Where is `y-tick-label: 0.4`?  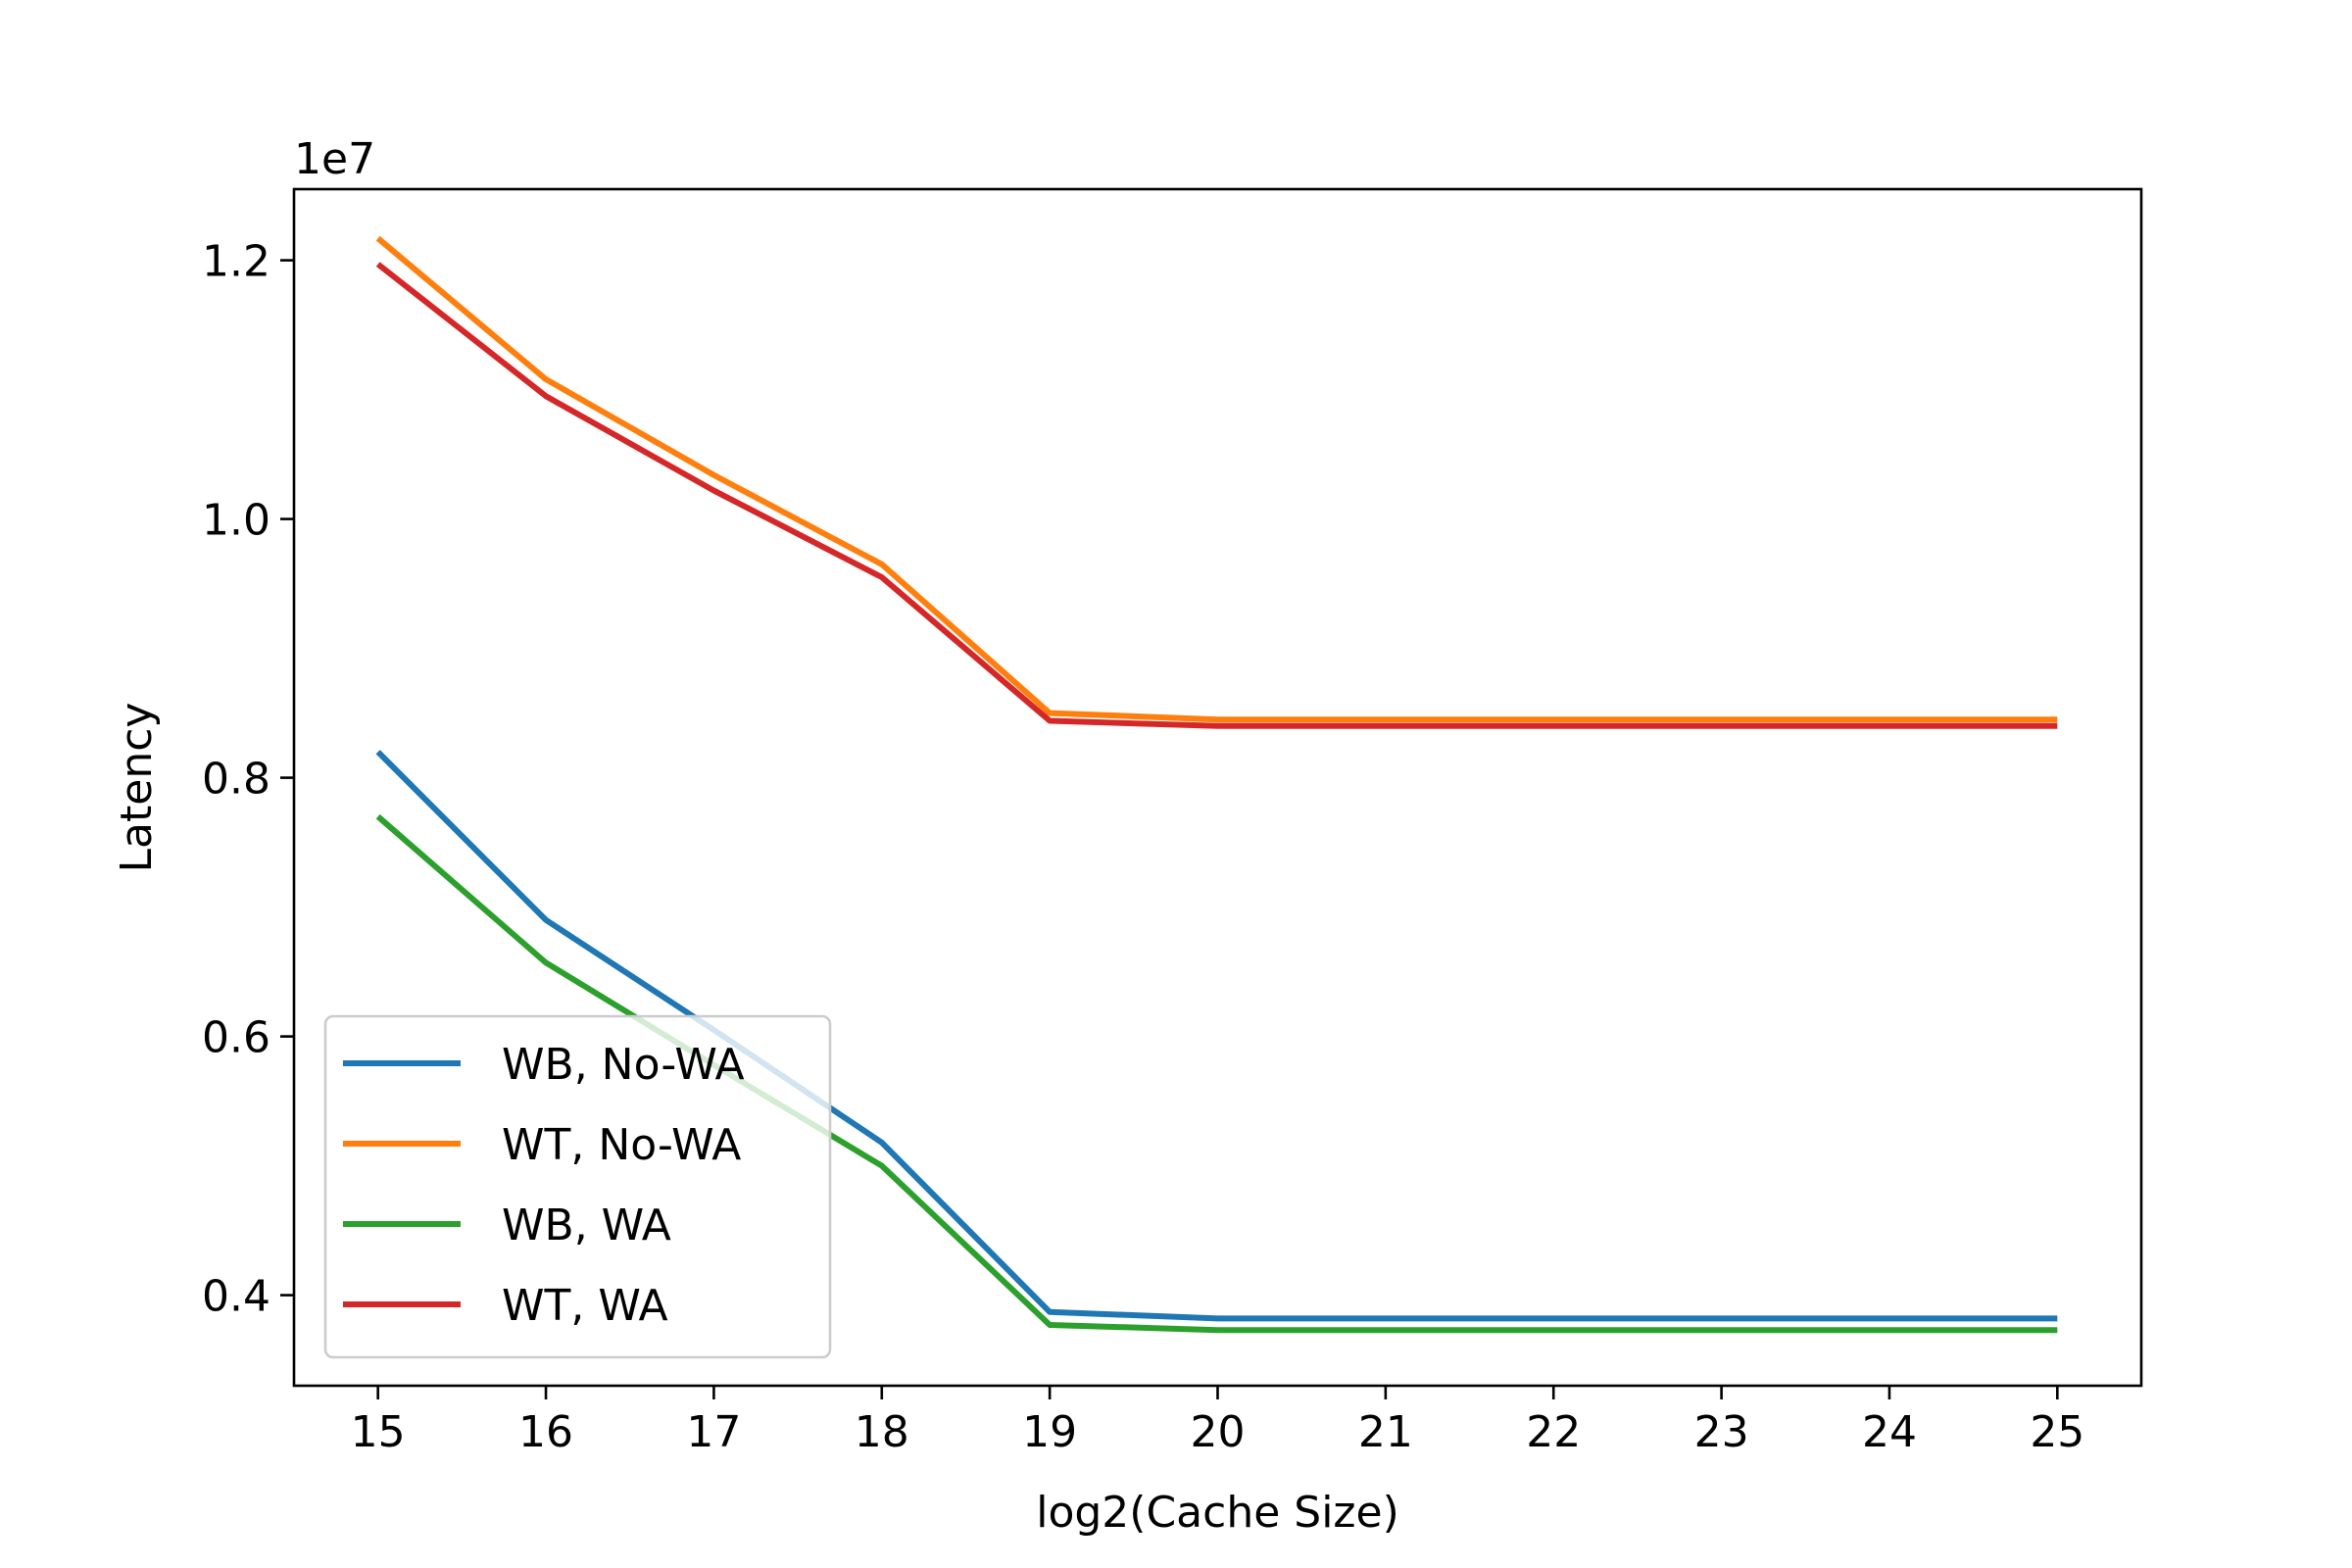 y-tick-label: 0.4 is located at coordinates (236, 1297).